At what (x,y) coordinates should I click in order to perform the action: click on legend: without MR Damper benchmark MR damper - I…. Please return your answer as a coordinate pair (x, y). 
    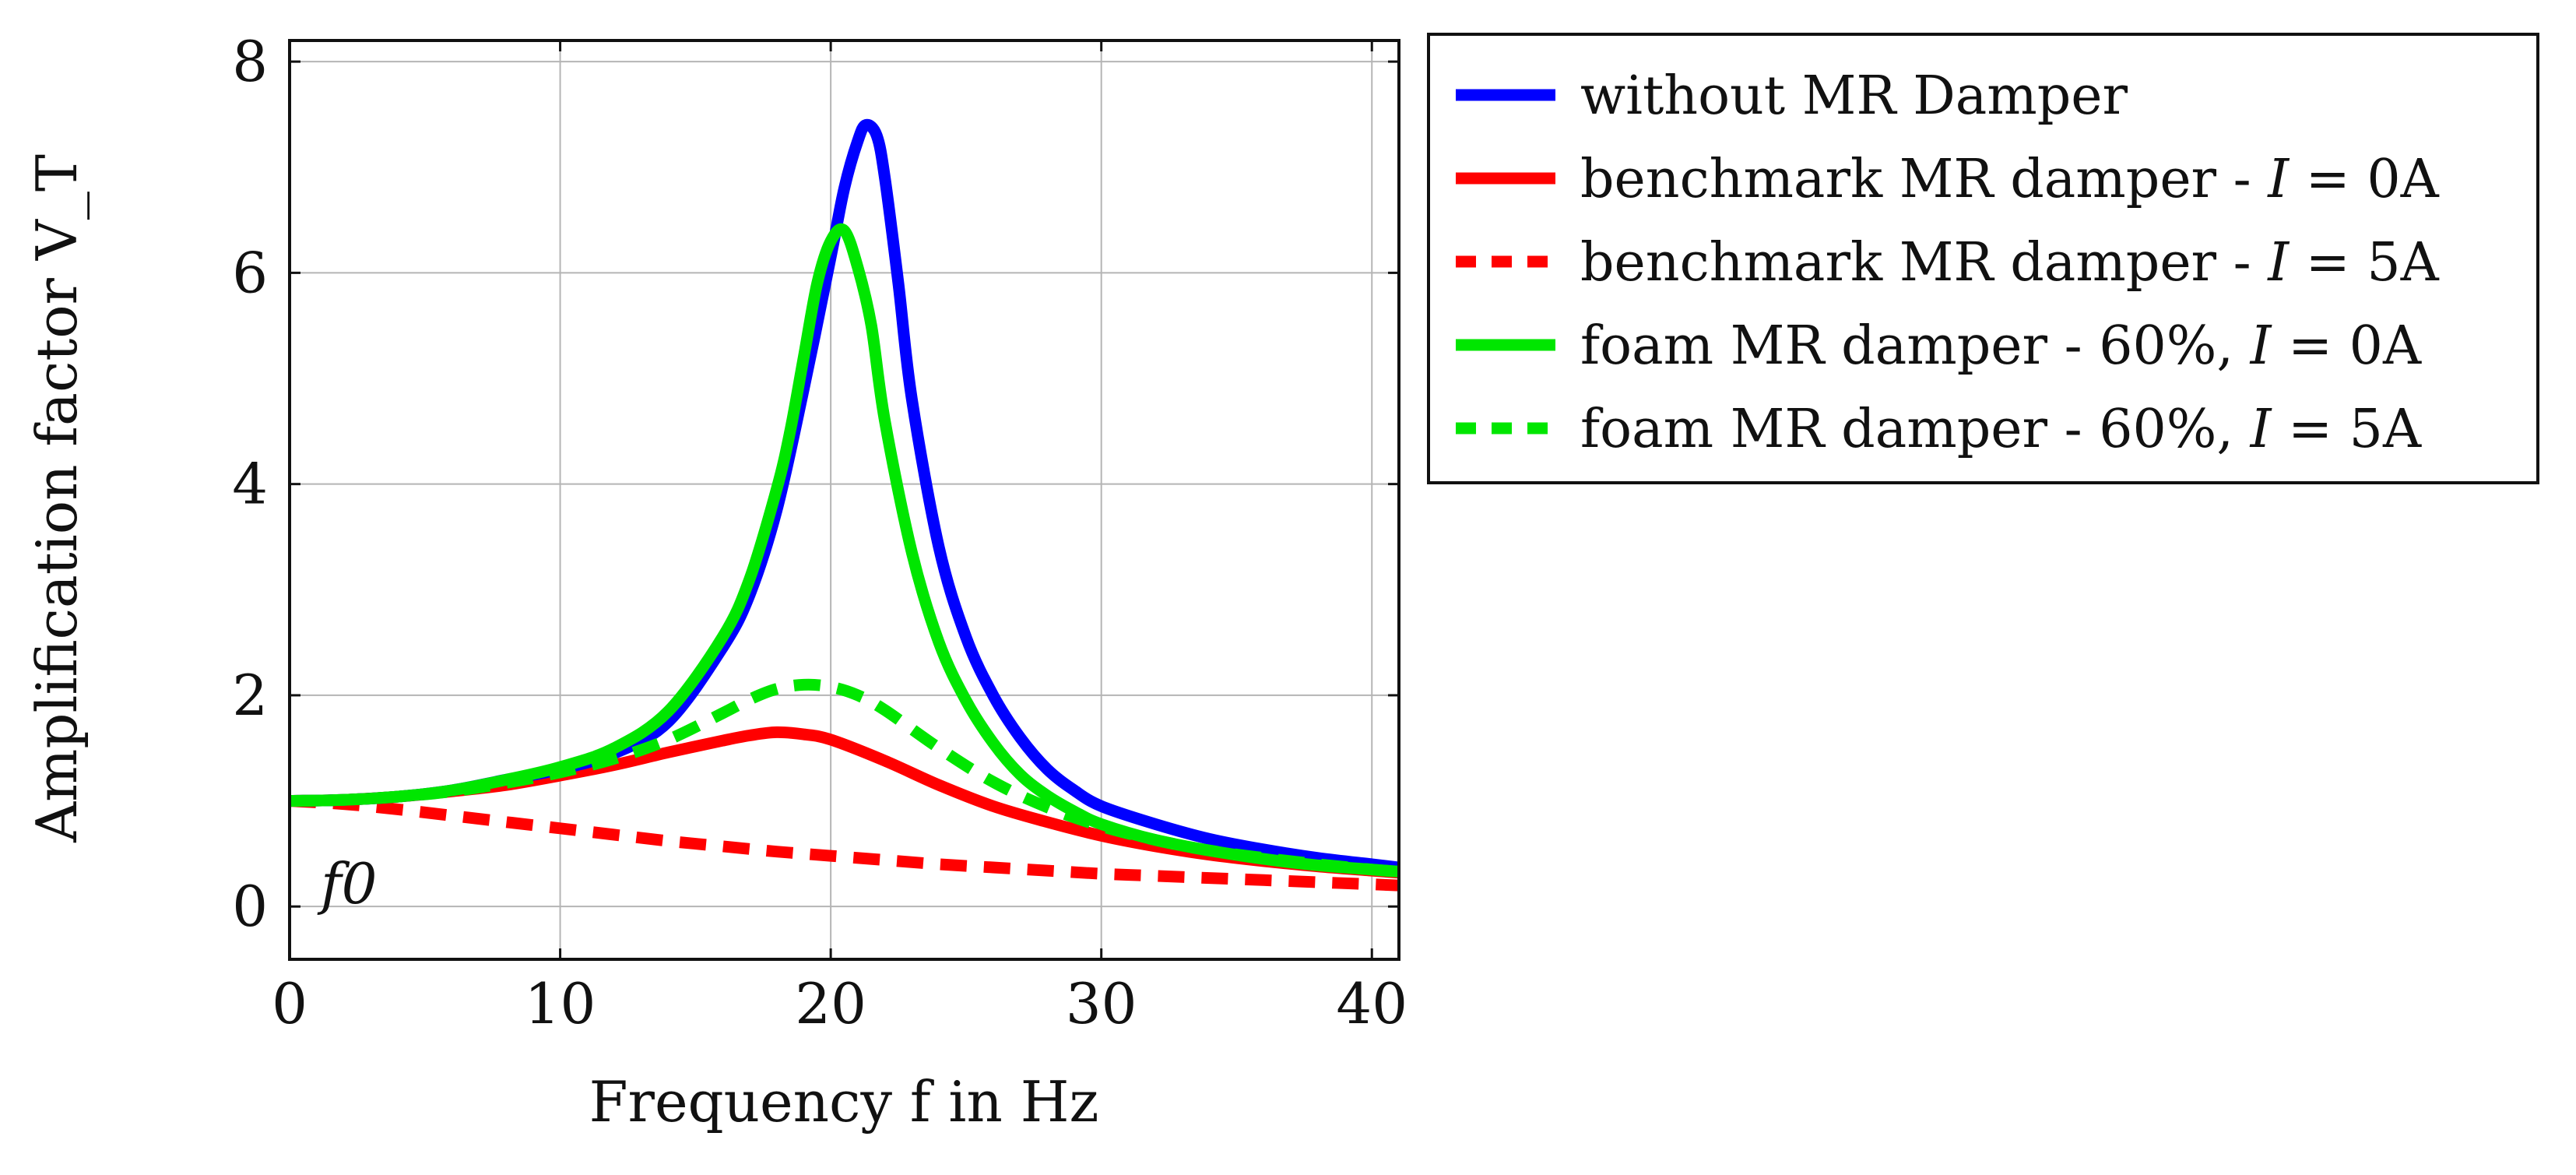
    Looking at the image, I should click on (1948, 262).